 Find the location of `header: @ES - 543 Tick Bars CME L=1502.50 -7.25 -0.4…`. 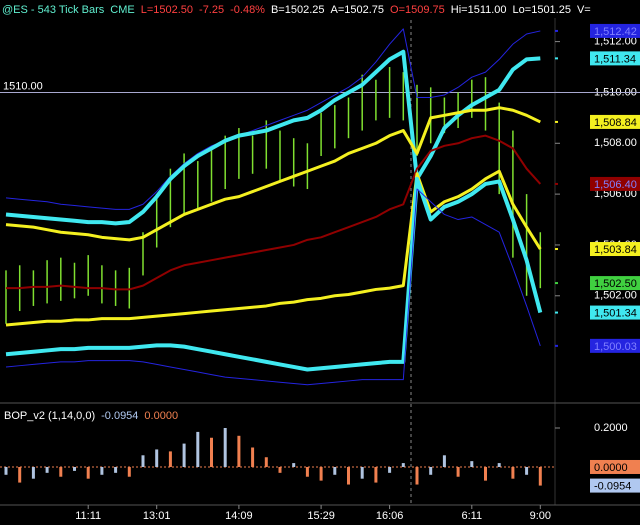

header: @ES - 543 Tick Bars CME L=1502.50 -7.25 -0.4… is located at coordinates (296, 10).